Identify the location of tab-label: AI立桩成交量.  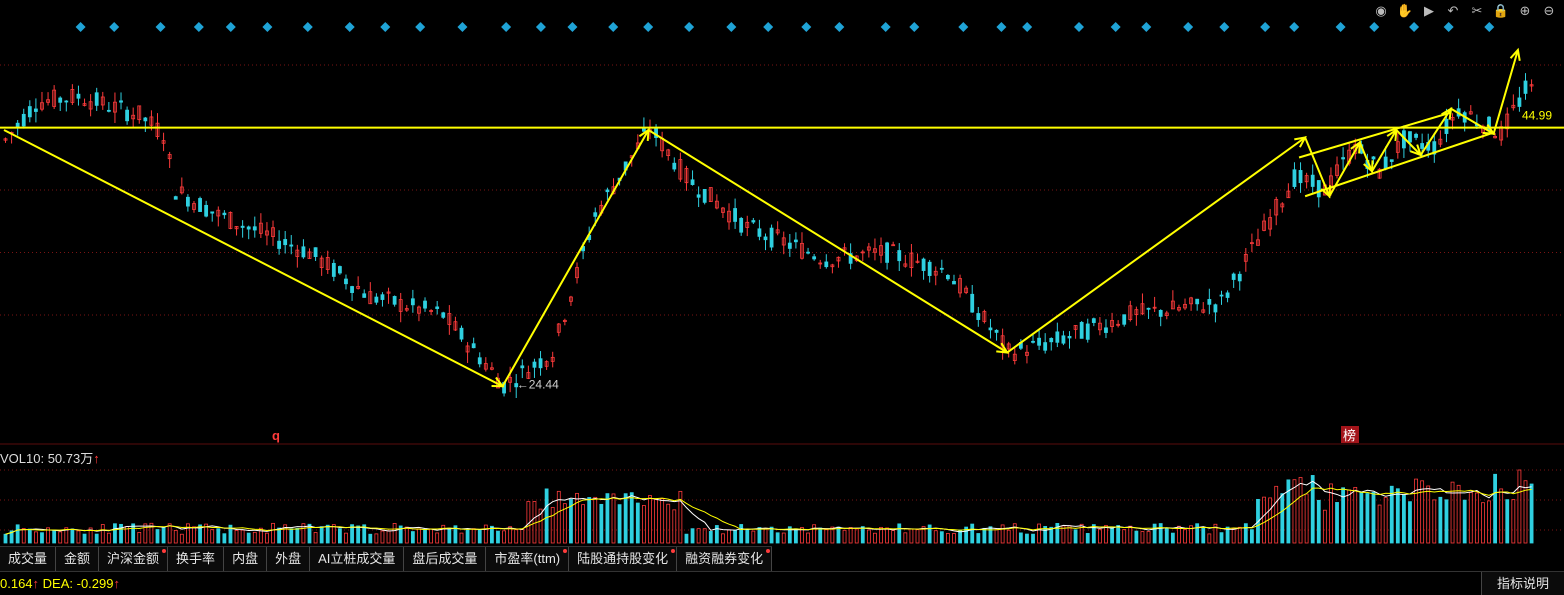
(357, 558).